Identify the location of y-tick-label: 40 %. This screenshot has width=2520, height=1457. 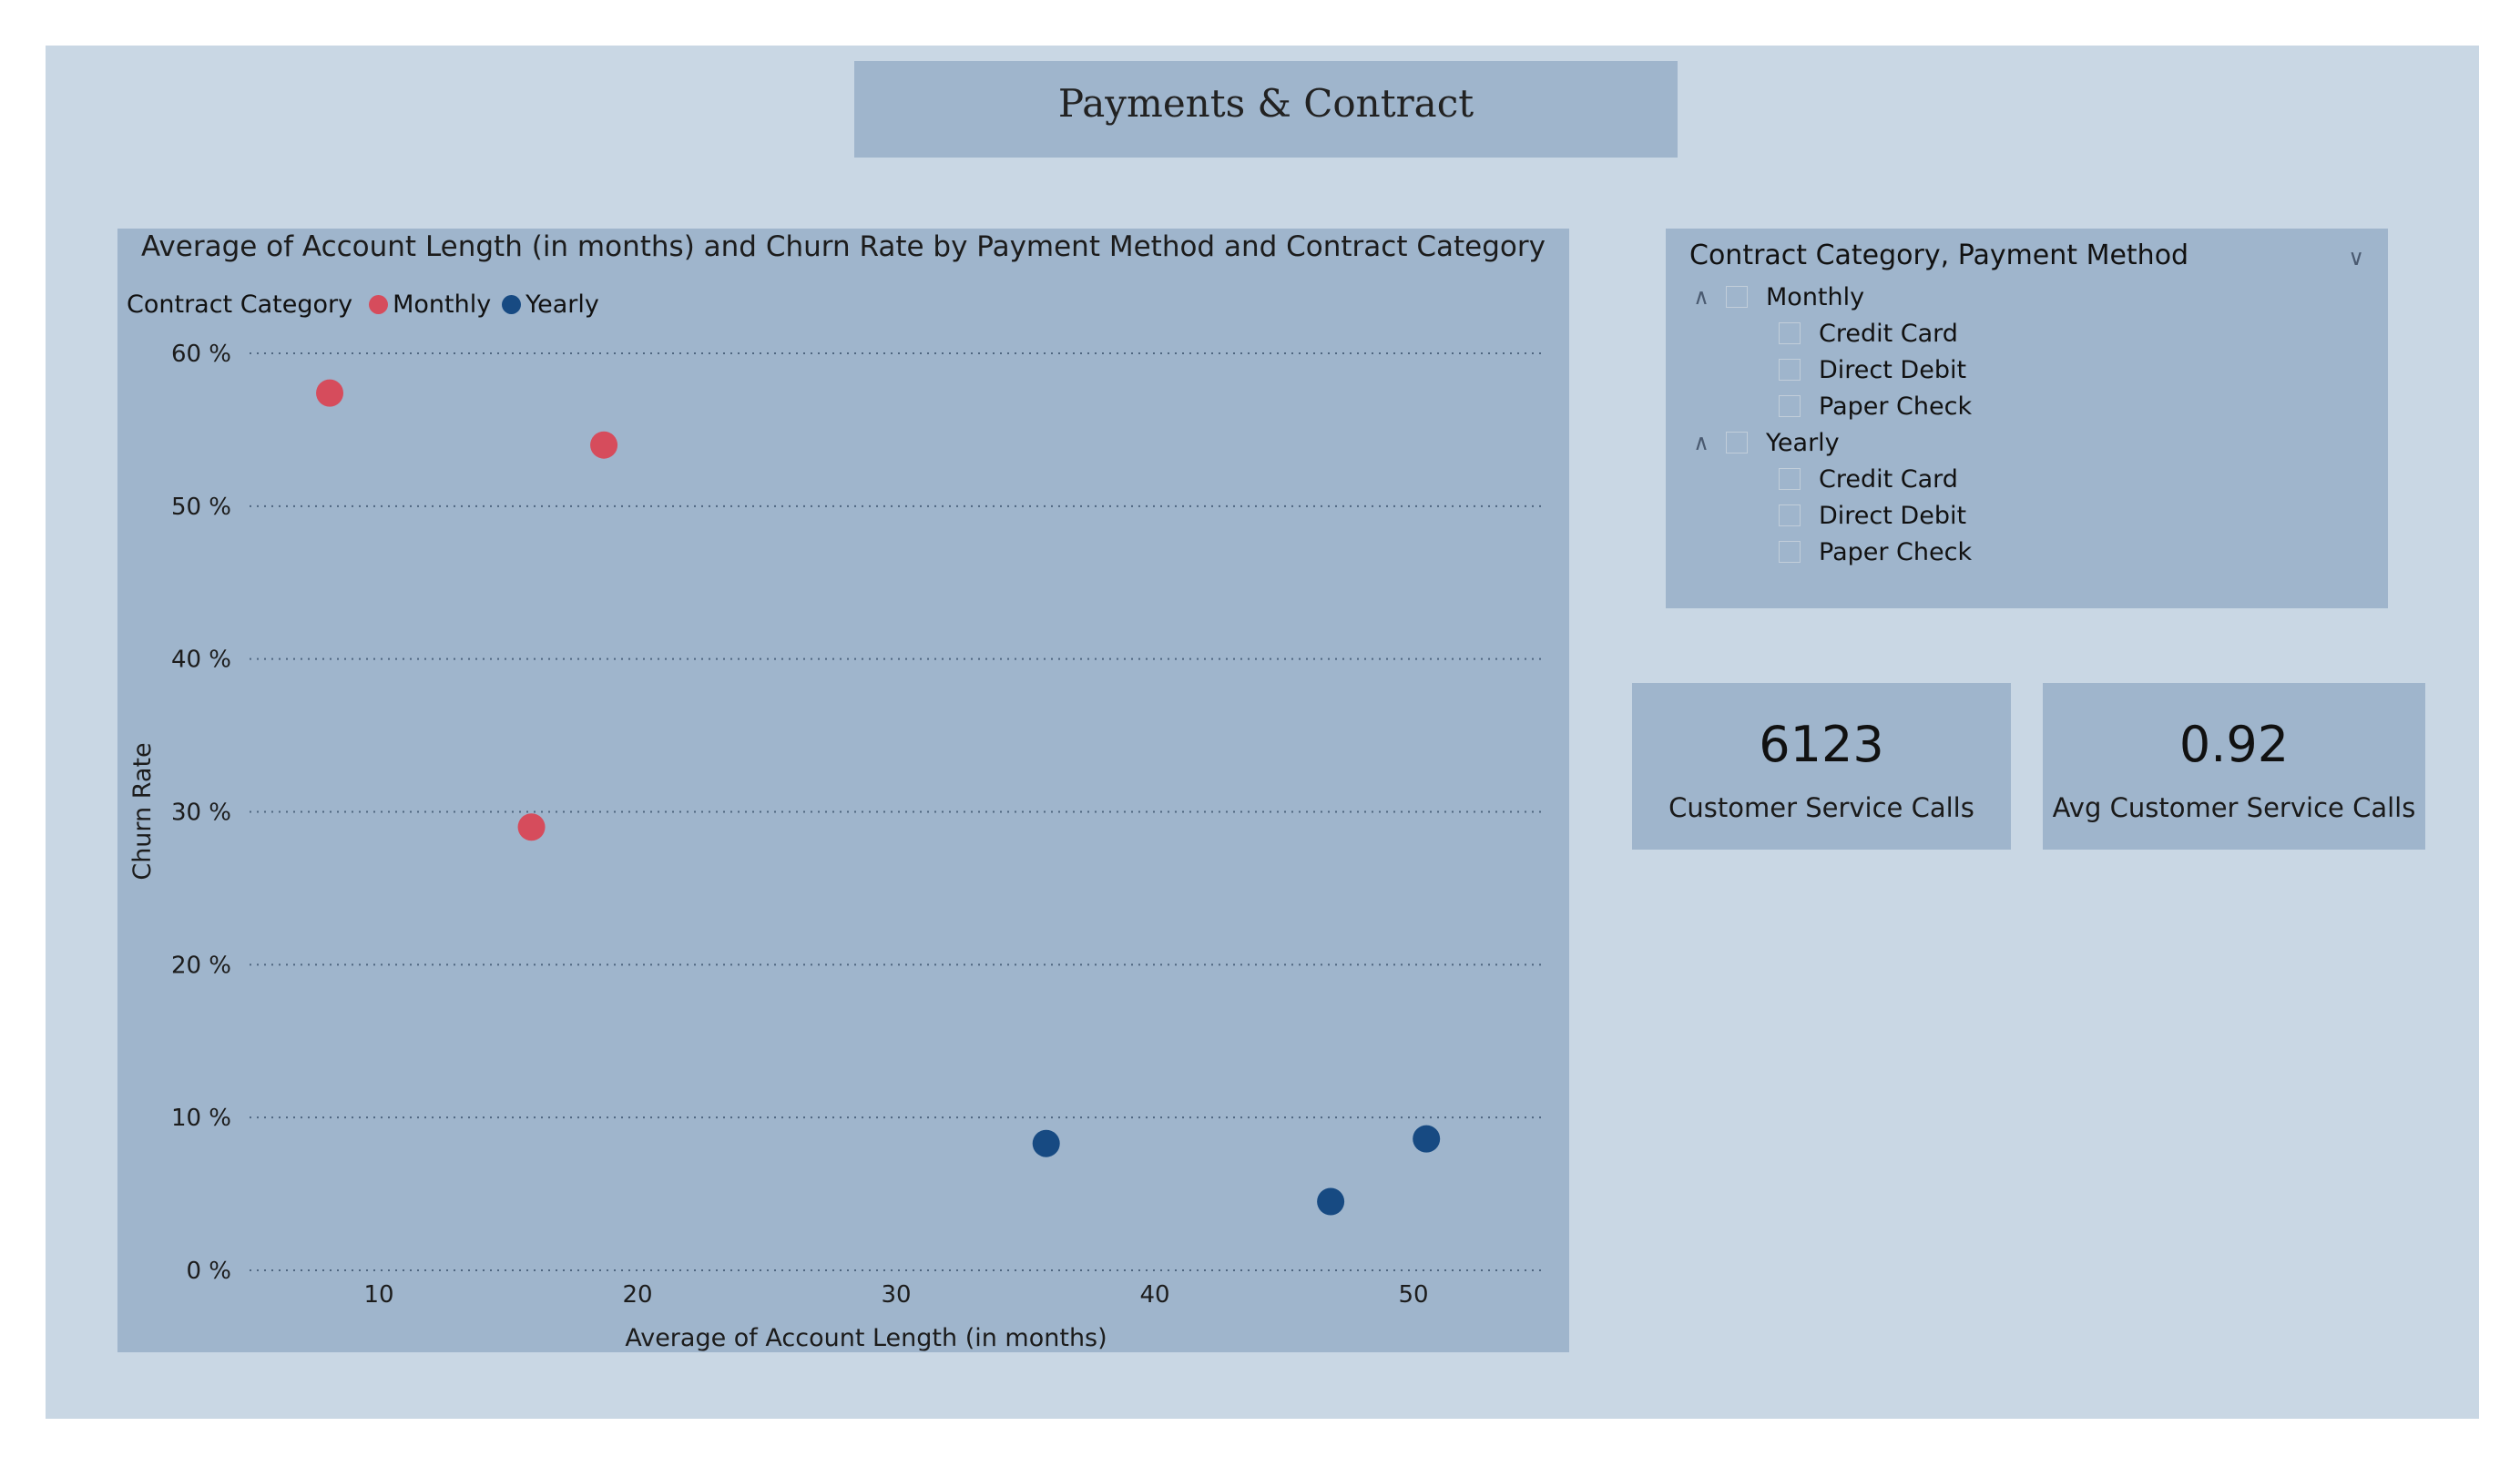
(201, 661).